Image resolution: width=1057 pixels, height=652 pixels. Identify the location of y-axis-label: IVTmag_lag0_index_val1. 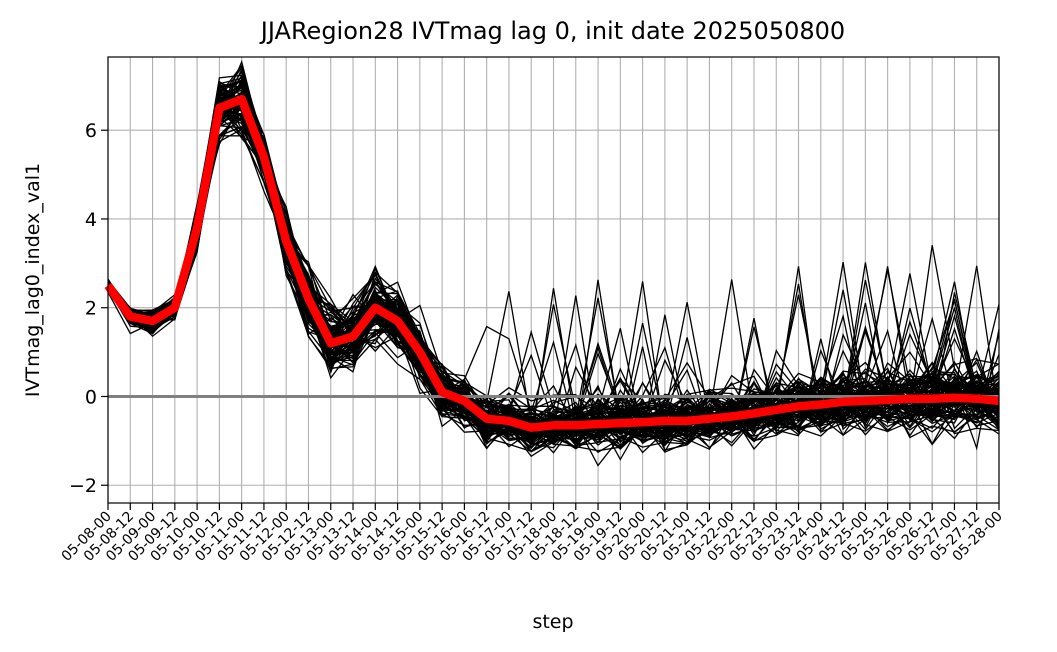
(33, 280).